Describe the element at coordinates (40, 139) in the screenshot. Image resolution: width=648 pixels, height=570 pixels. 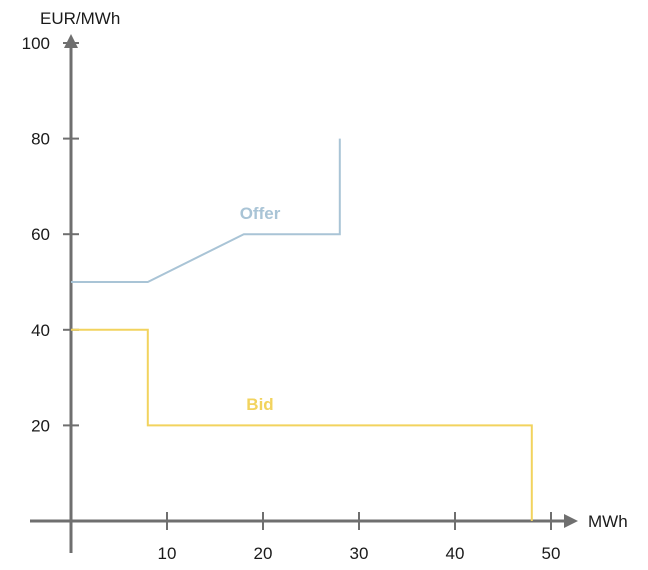
I see `y-tick-label: 80` at that location.